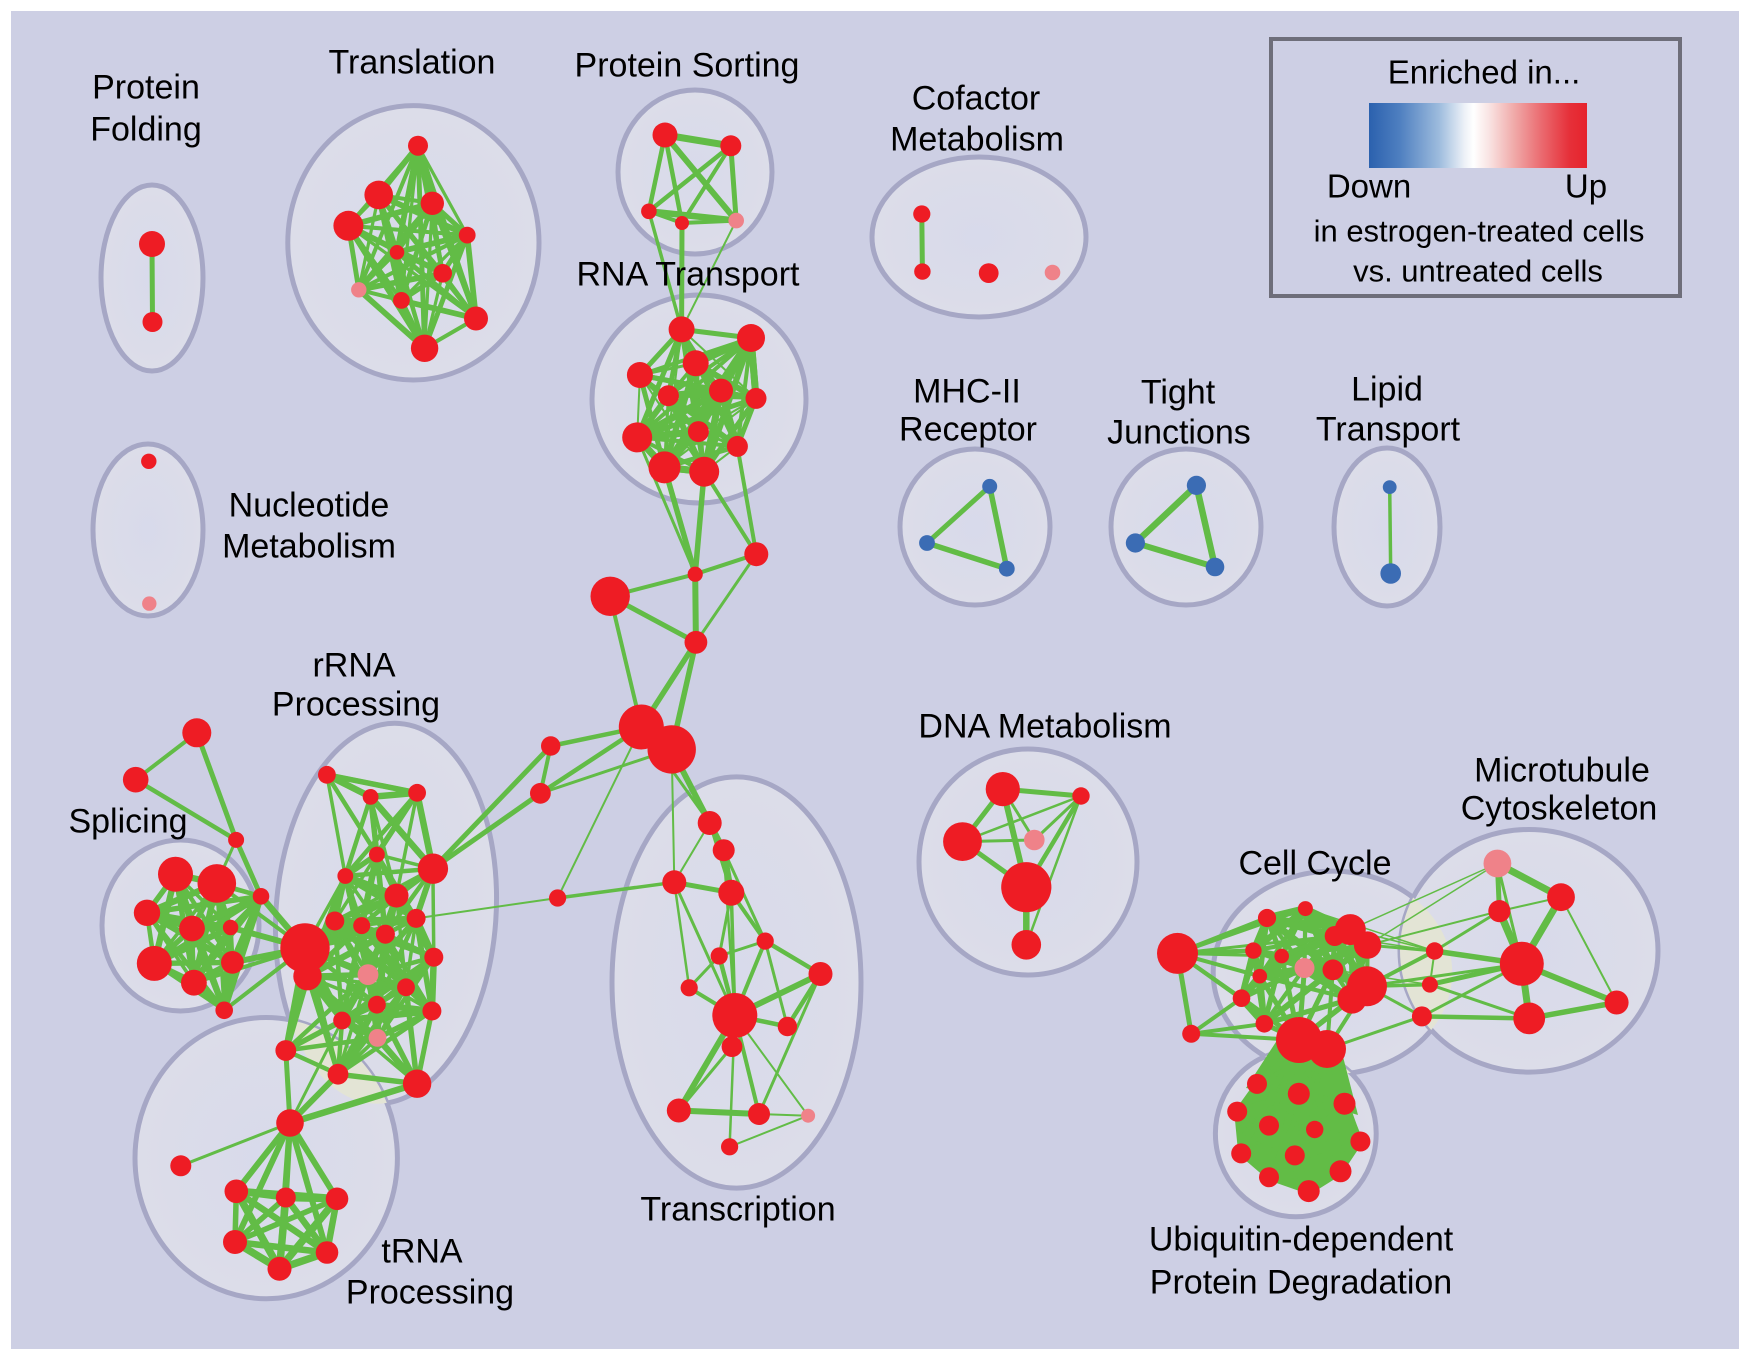 This screenshot has height=1360, width=1750. I want to click on svg-text: Up, so click(1586, 185).